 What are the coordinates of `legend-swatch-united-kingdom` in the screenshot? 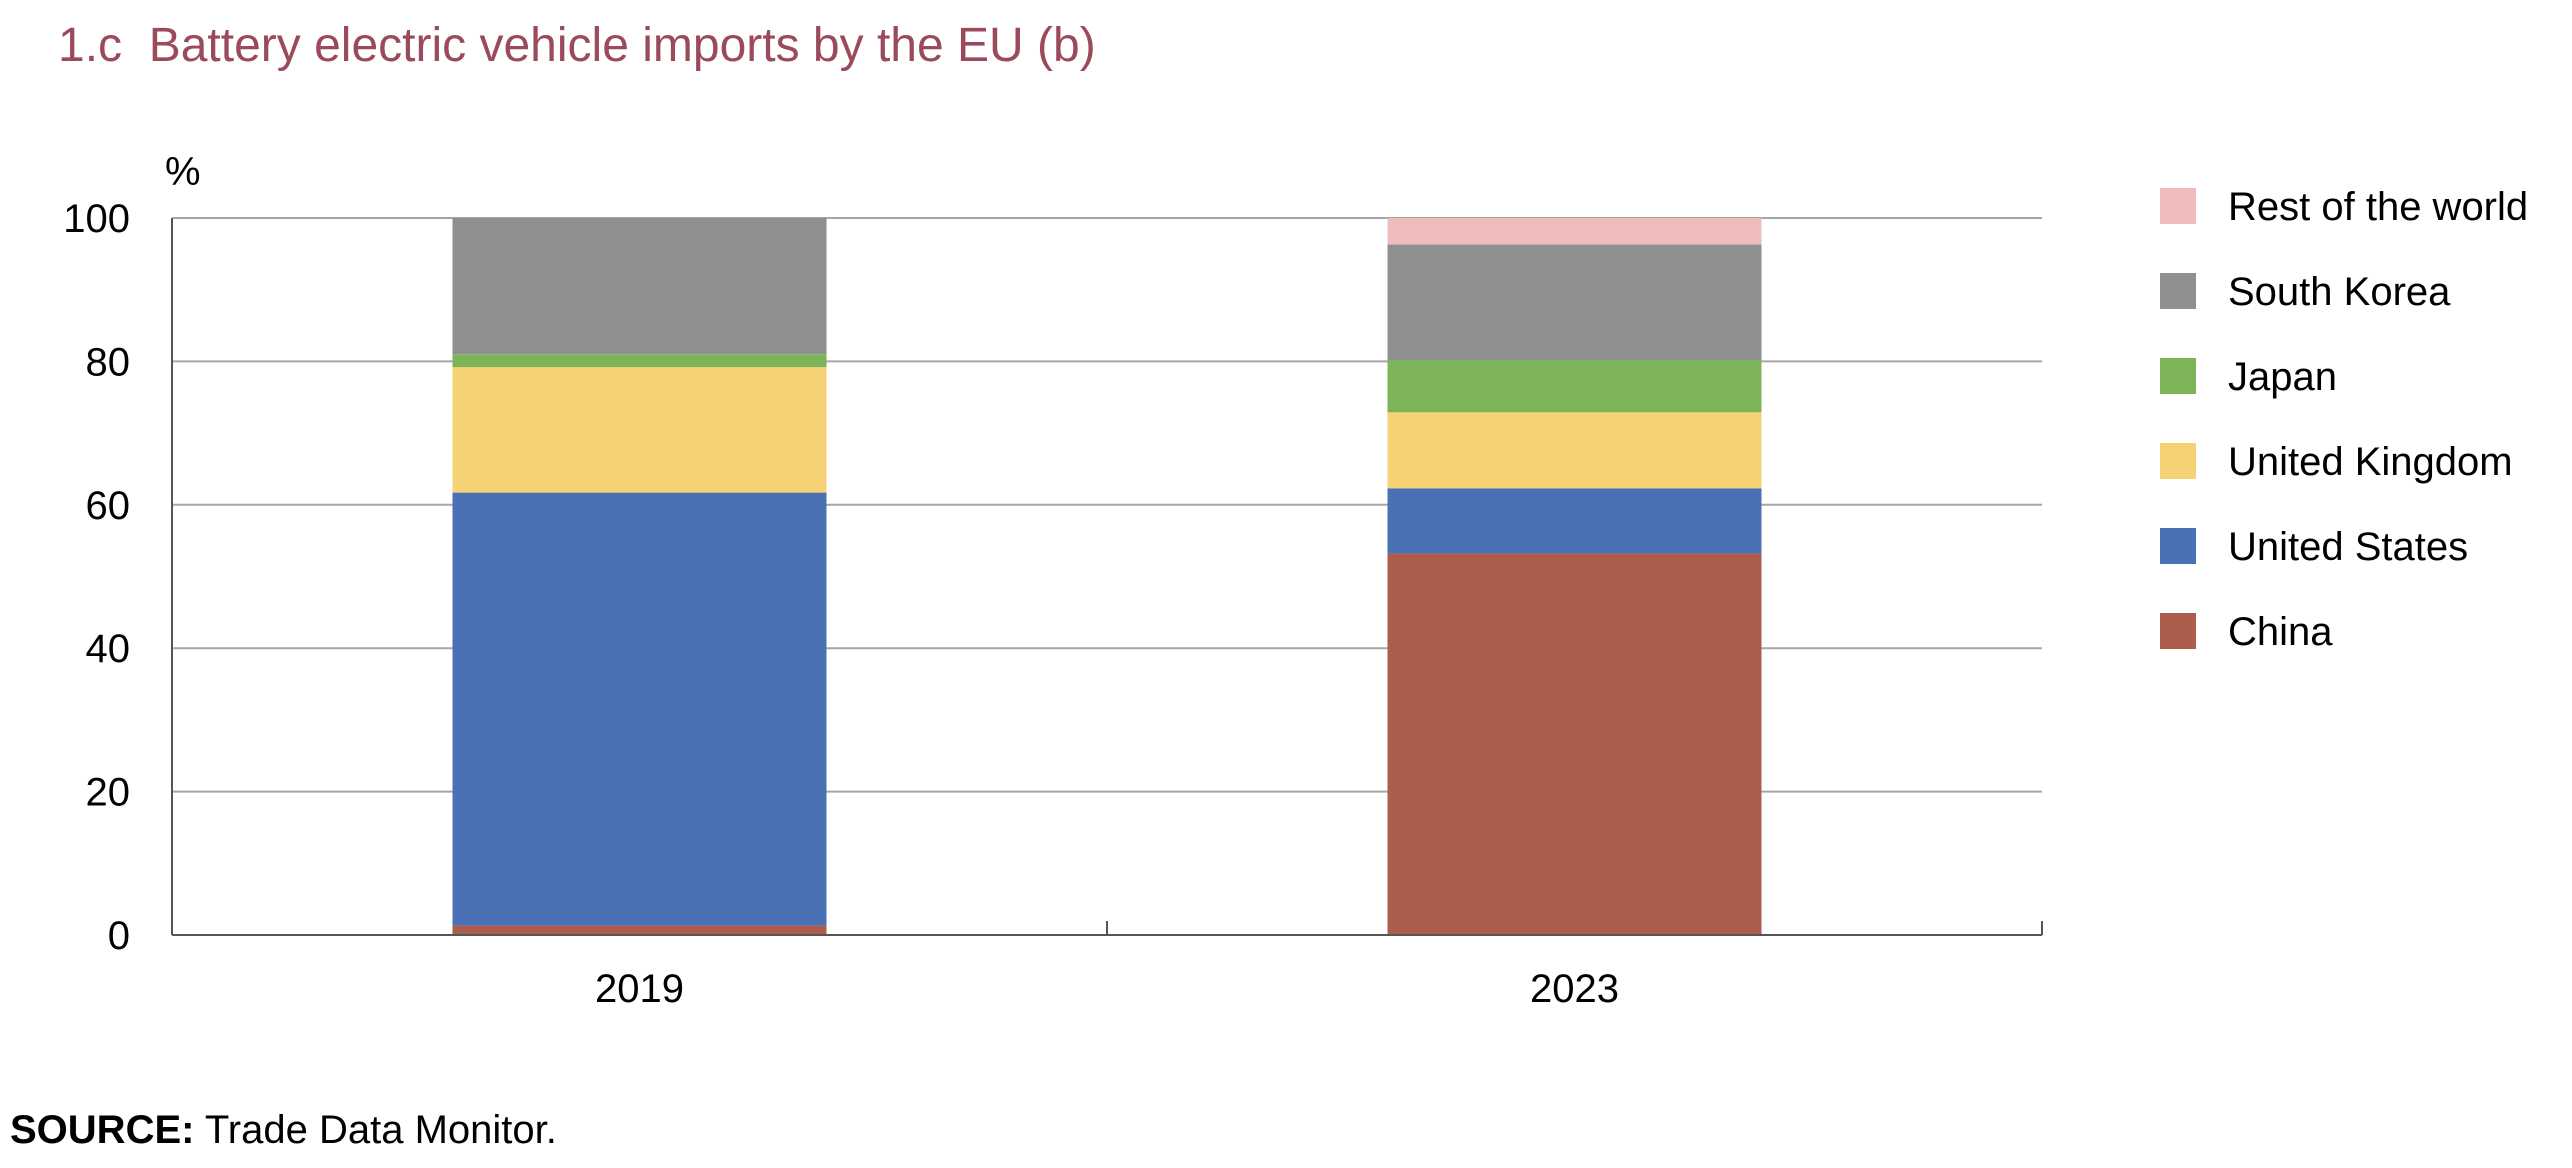 It's located at (2178, 461).